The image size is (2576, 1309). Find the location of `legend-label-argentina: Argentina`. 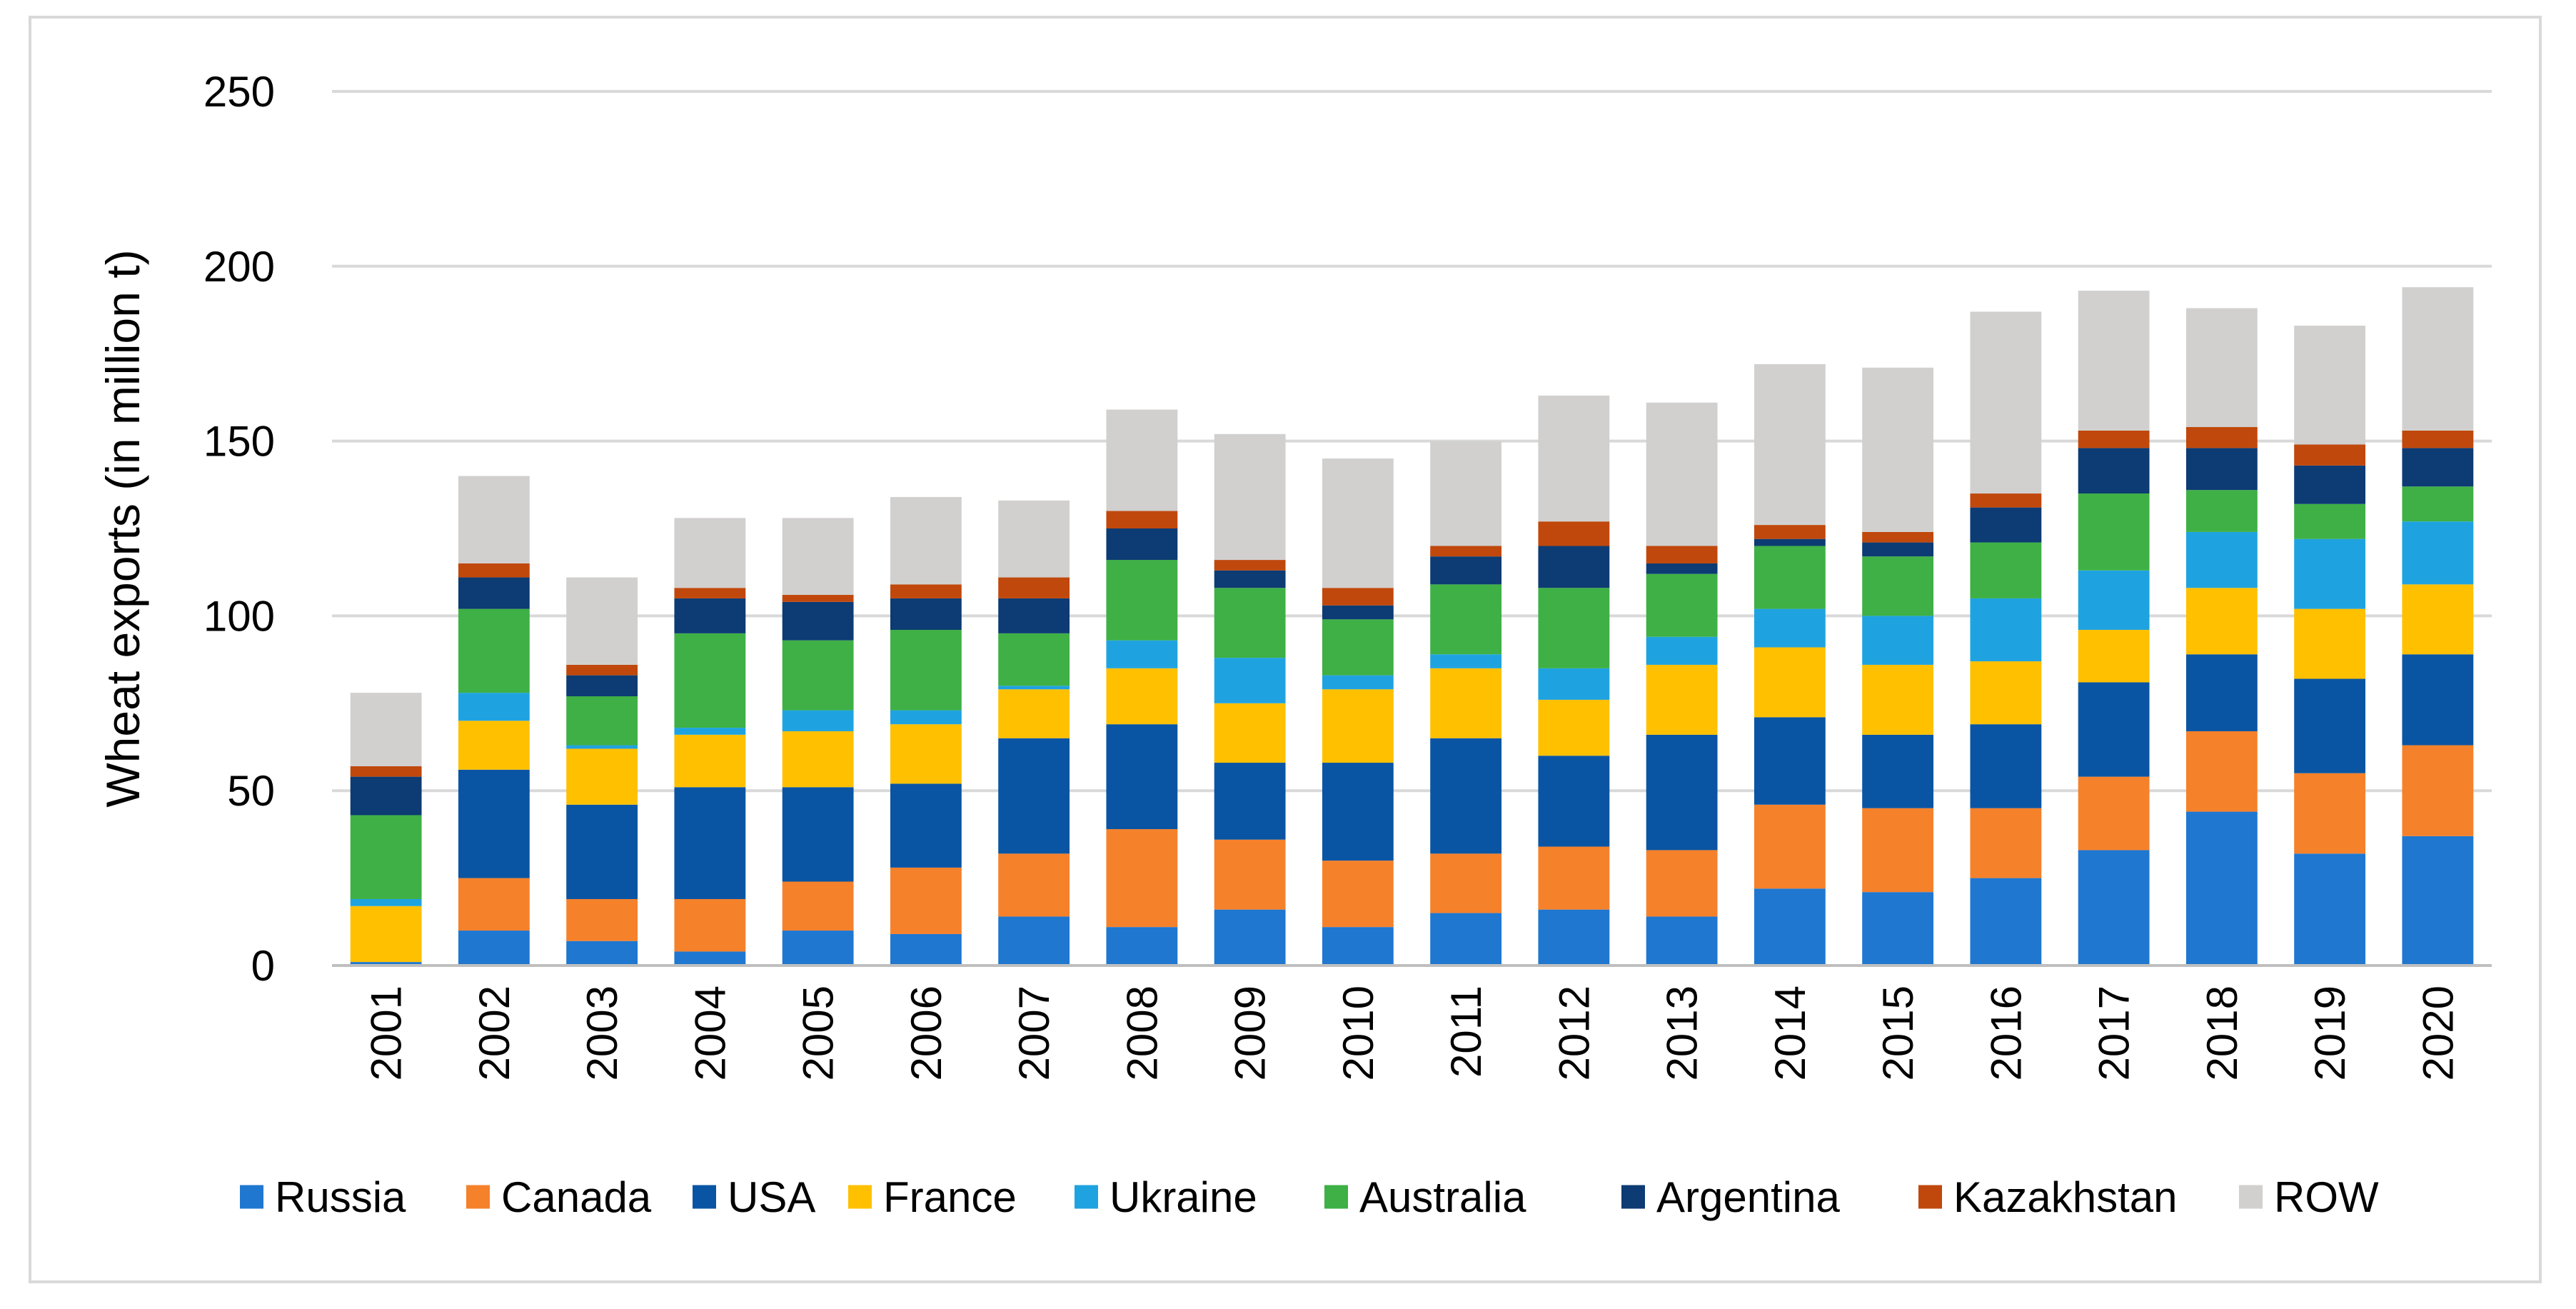

legend-label-argentina: Argentina is located at coordinates (1748, 1197).